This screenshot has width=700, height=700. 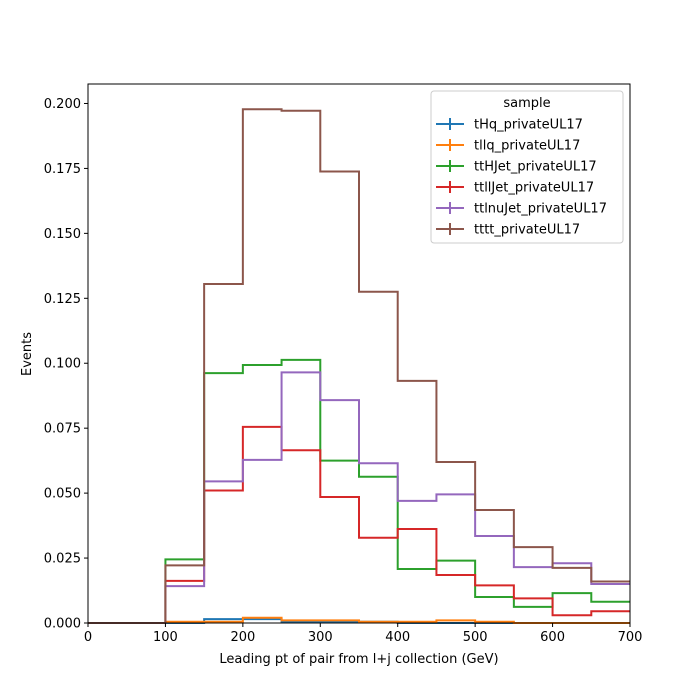 What do you see at coordinates (534, 188) in the screenshot?
I see `legend-label: ttllJet_privateUL17` at bounding box center [534, 188].